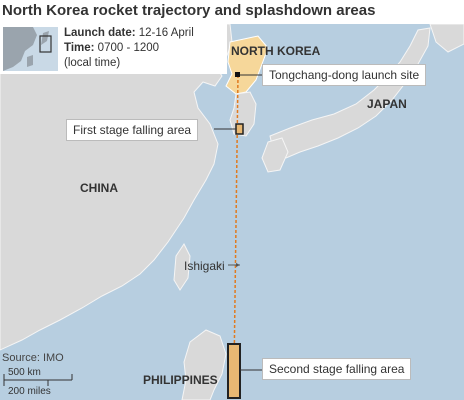 The height and width of the screenshot is (400, 464). I want to click on launch-time-note: (local time), so click(92, 63).